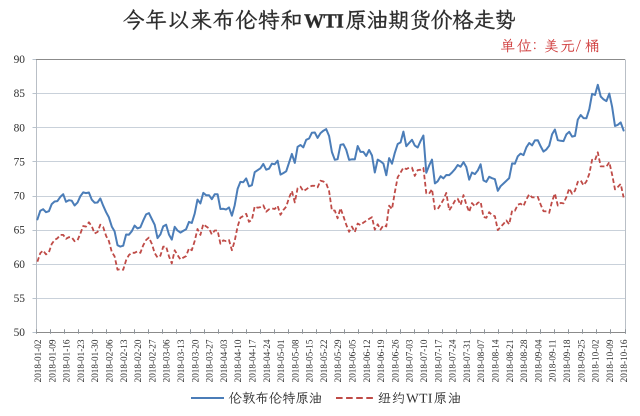  Describe the element at coordinates (20, 128) in the screenshot. I see `svg-text: 80` at that location.